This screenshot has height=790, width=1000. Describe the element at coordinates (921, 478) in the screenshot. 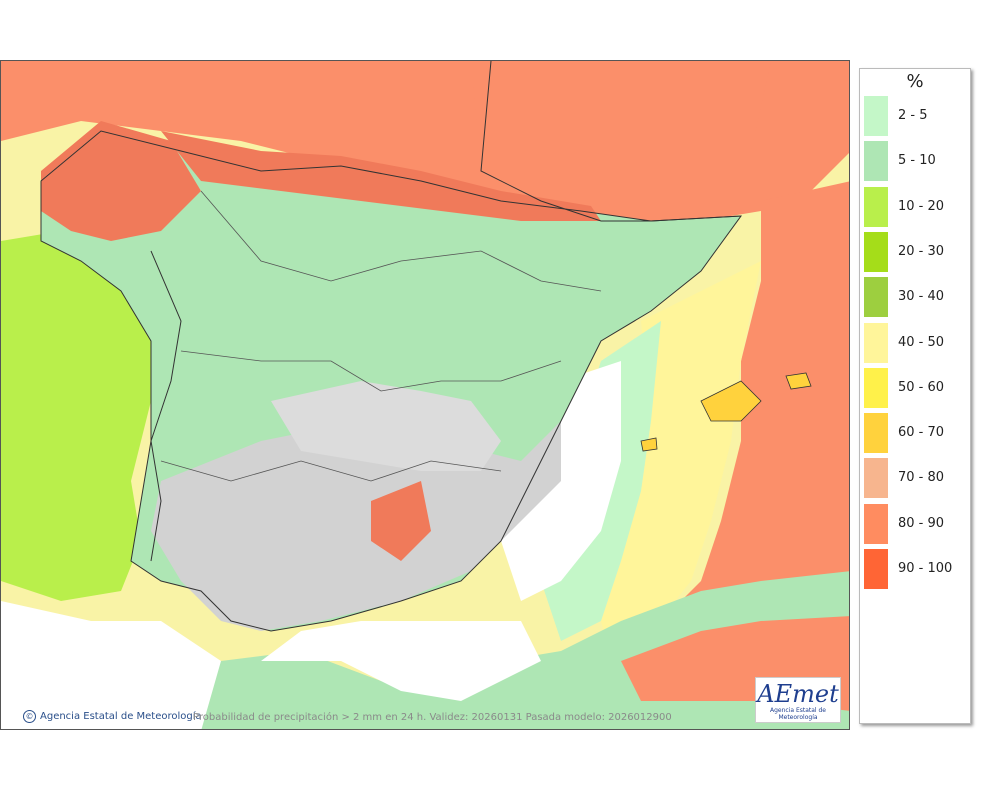

I see `legend-label: 70 - 80` at that location.